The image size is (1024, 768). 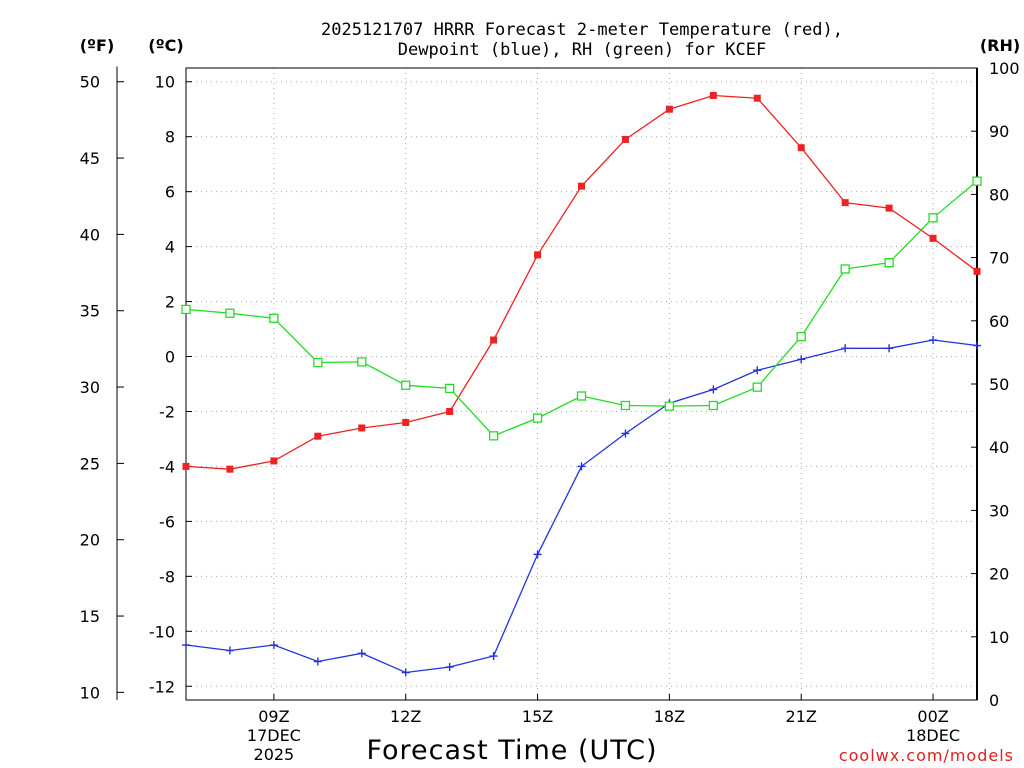 What do you see at coordinates (999, 447) in the screenshot?
I see `rh-tick-label: 40` at bounding box center [999, 447].